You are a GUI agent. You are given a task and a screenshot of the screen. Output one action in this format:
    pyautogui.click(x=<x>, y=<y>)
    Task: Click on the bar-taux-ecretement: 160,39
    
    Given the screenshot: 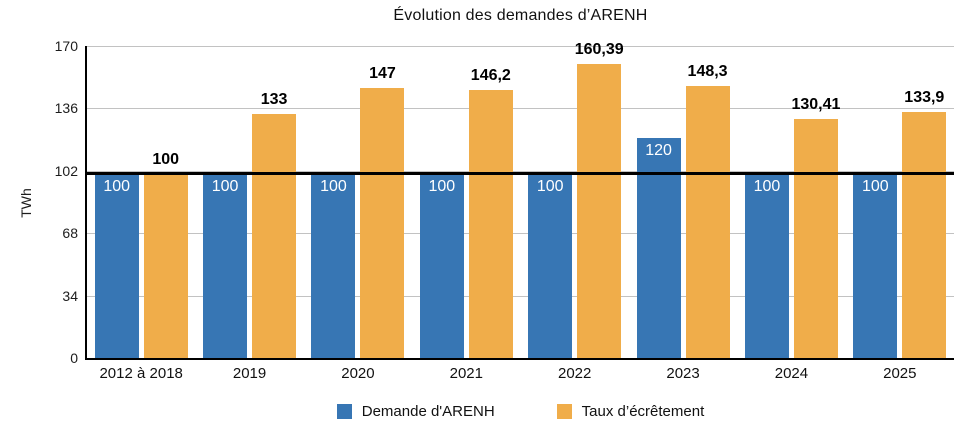 What is the action you would take?
    pyautogui.click(x=599, y=199)
    